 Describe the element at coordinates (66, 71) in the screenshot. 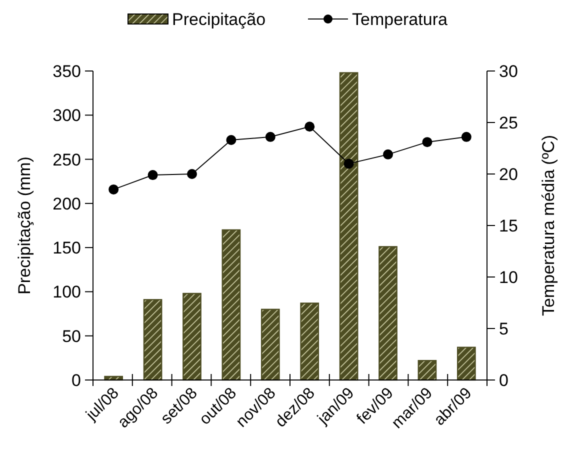

I see `y-tick-label: 350` at that location.